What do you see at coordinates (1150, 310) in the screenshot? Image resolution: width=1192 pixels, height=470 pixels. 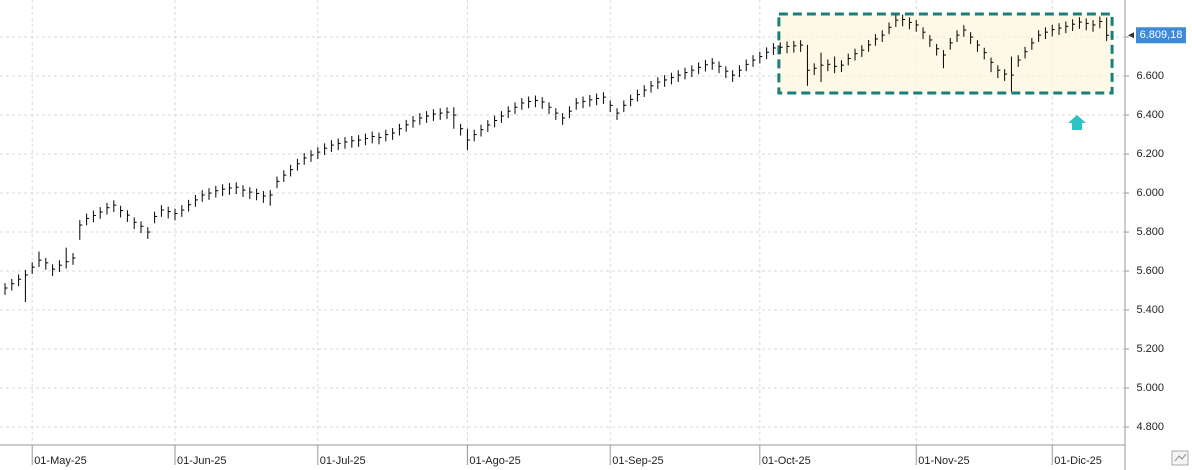 I see `y-tick-label: 5.400` at bounding box center [1150, 310].